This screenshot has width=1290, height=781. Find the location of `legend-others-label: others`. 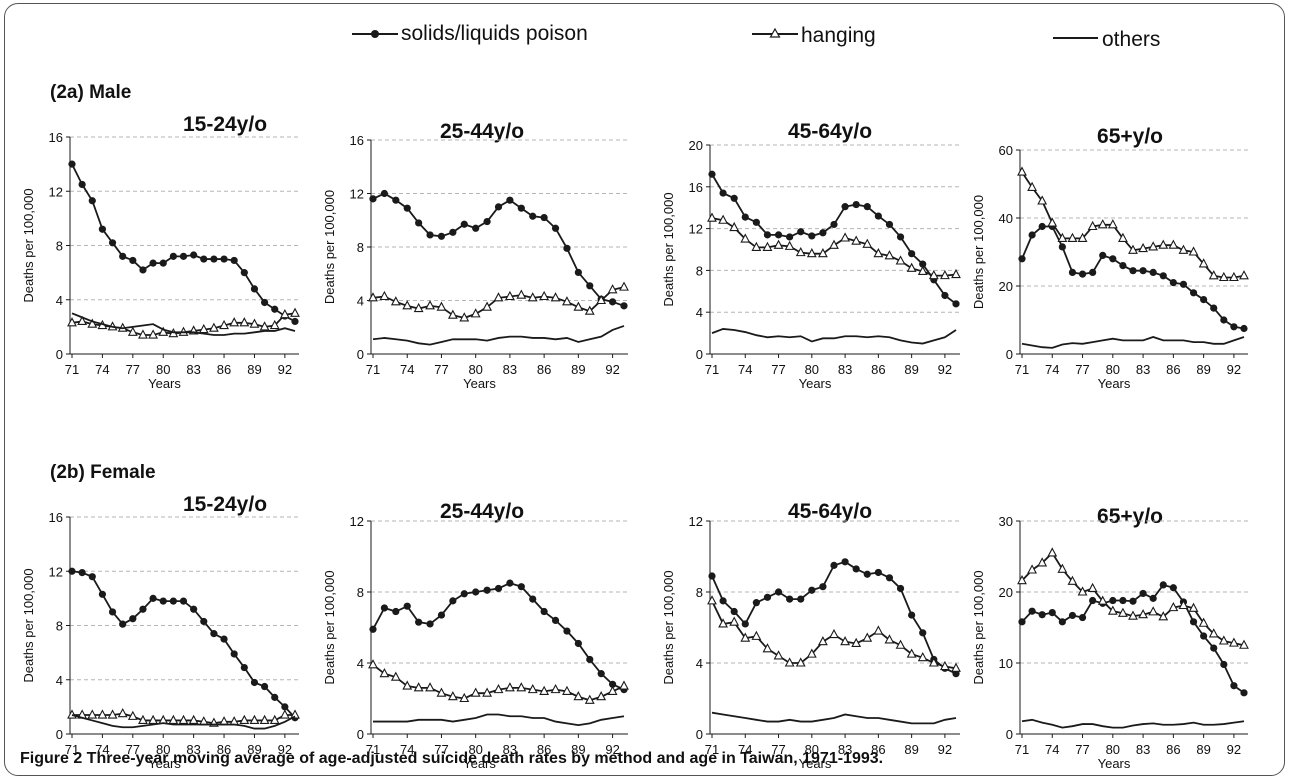

legend-others-label: others is located at coordinates (1131, 39).